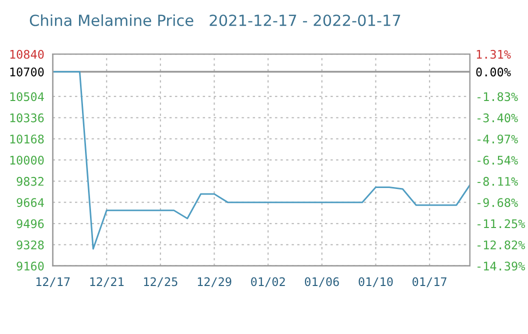  Describe the element at coordinates (30, 181) in the screenshot. I see `y-tick-label: 9832` at that location.